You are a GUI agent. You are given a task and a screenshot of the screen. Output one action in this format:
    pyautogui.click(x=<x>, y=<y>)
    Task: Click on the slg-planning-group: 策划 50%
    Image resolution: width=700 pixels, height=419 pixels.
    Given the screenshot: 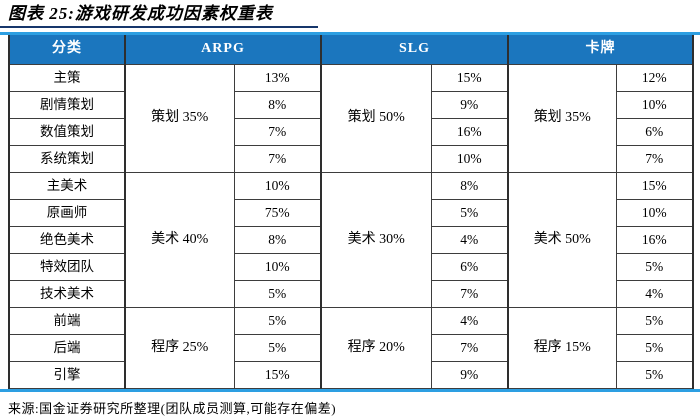 What is the action you would take?
    pyautogui.click(x=376, y=118)
    